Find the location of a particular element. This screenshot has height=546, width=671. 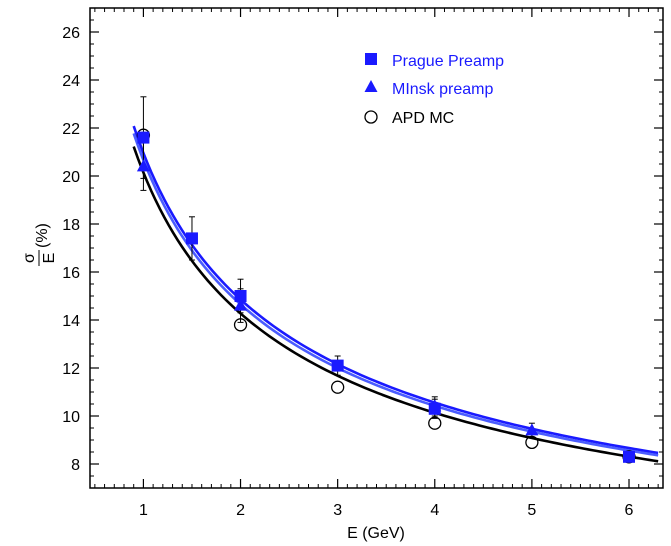

legend-item-apd: APD MC is located at coordinates (409, 118).